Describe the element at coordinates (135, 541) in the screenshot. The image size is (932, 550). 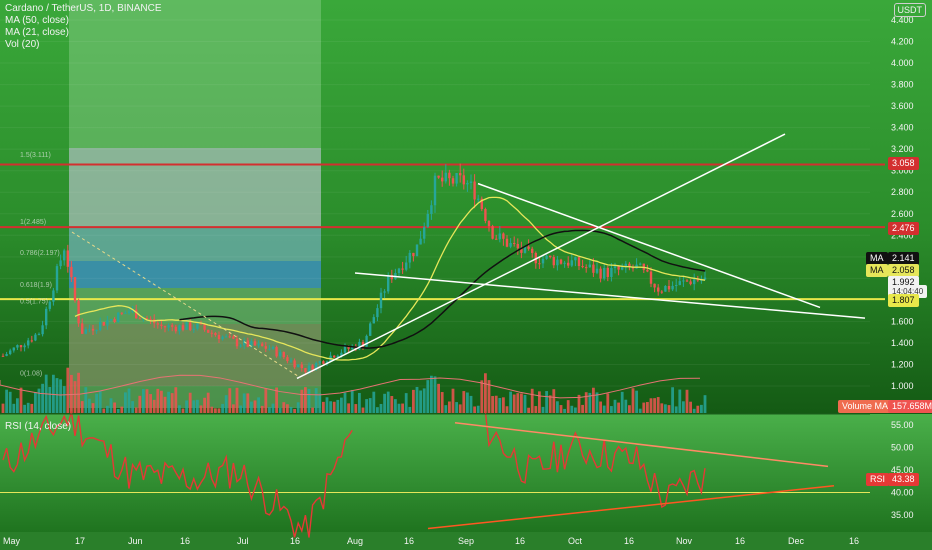
I see `time-tick-label: Jun` at that location.